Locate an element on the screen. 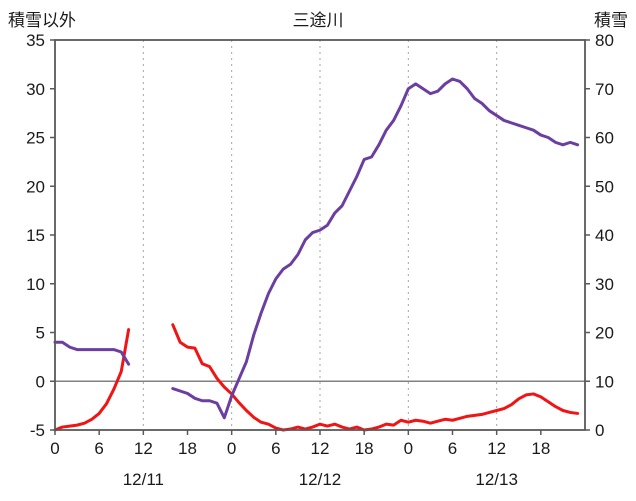 This screenshot has width=636, height=501. chart-header: 積雪以外 三途川 積雪 is located at coordinates (318, 18).